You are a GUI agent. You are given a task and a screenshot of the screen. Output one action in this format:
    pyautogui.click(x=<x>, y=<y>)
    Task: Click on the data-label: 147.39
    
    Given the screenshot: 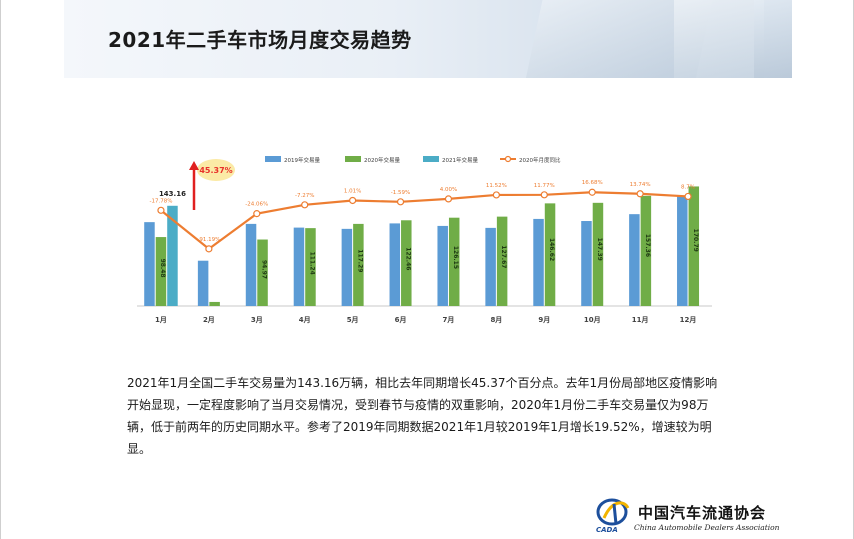 What is the action you would take?
    pyautogui.click(x=599, y=249)
    